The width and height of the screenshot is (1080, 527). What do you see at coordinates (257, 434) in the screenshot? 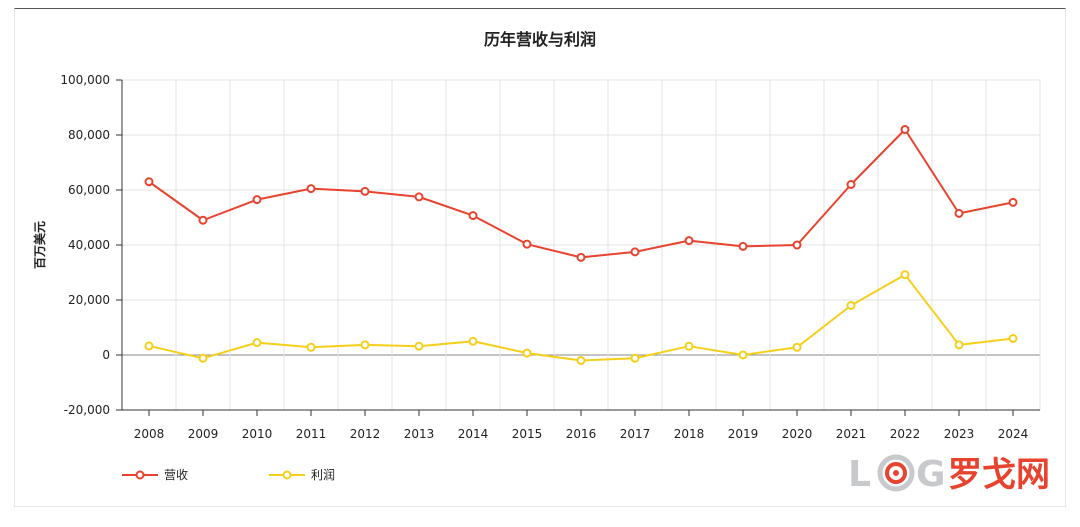
I see `x-tick-label: 2010` at bounding box center [257, 434].